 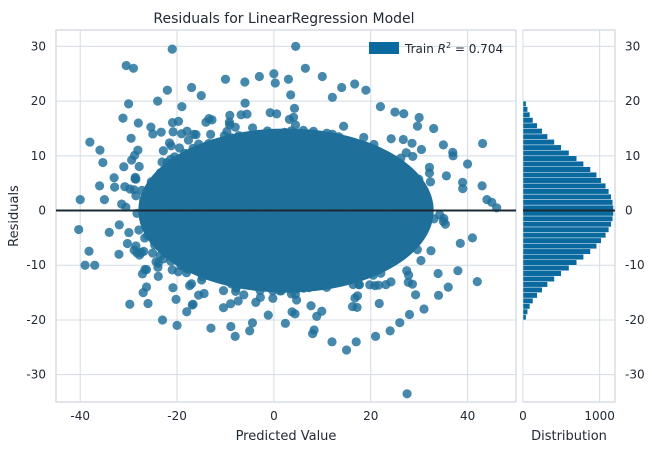 I want to click on legend-label-r: R, so click(x=442, y=49).